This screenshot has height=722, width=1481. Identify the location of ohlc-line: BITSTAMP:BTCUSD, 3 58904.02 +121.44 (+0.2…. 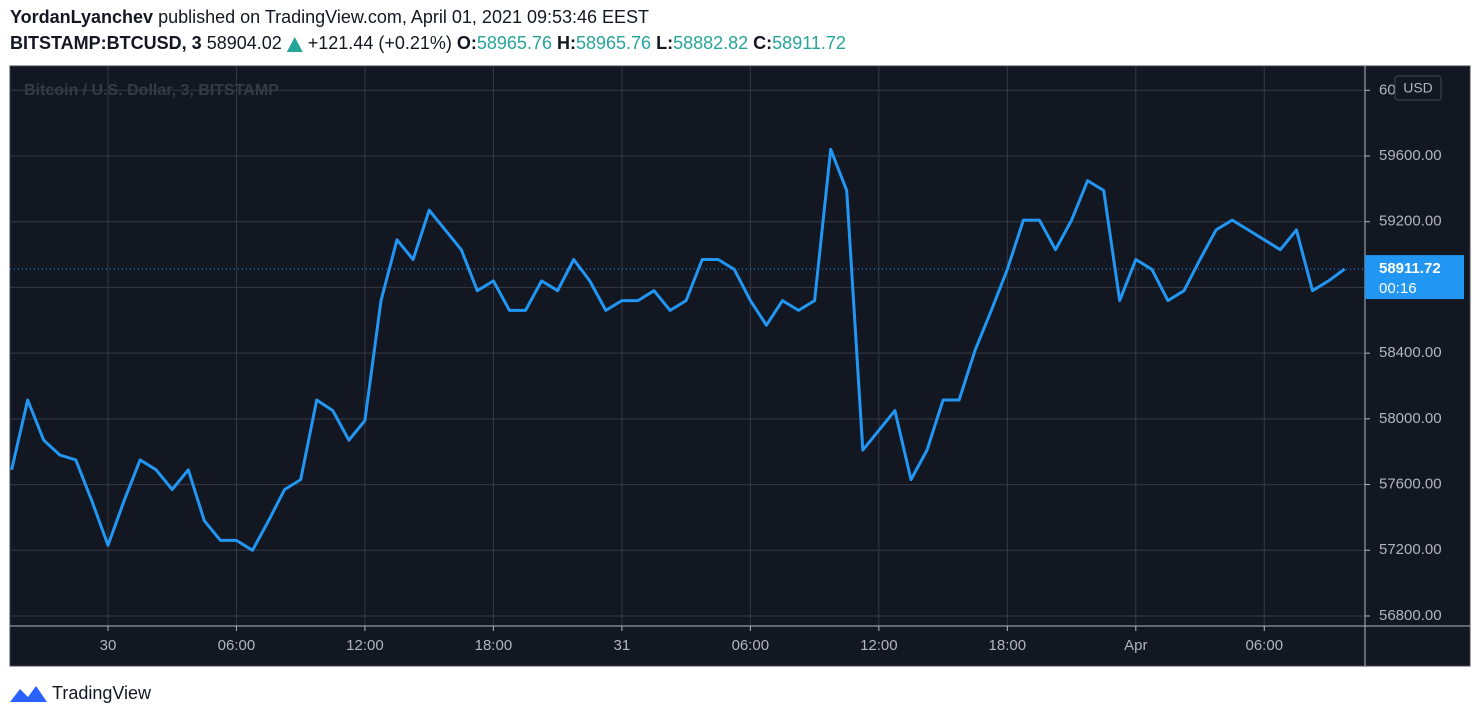
(428, 43).